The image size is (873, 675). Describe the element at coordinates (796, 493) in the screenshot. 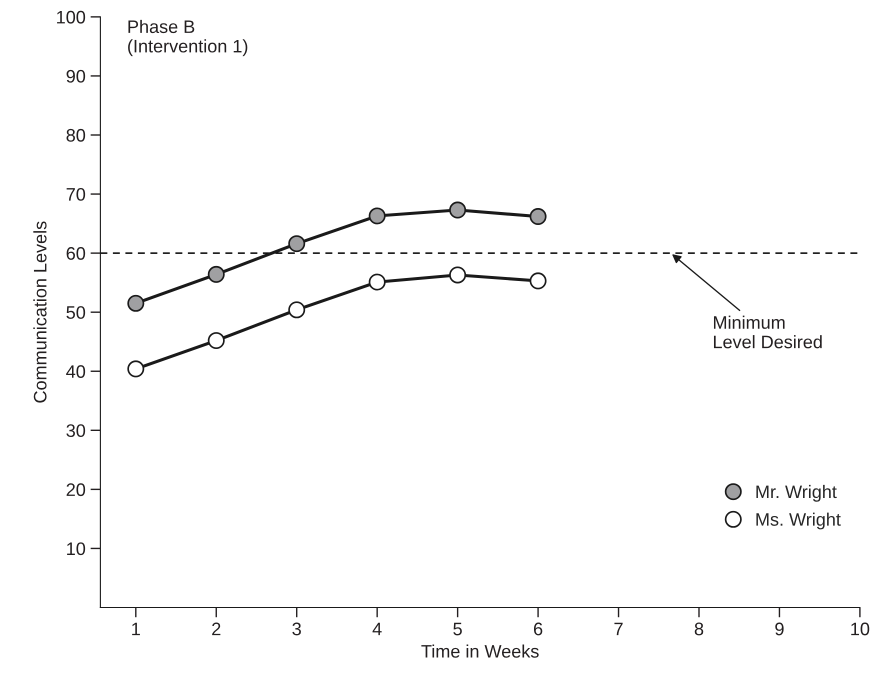

I see `legend-label: Mr. Wright` at that location.